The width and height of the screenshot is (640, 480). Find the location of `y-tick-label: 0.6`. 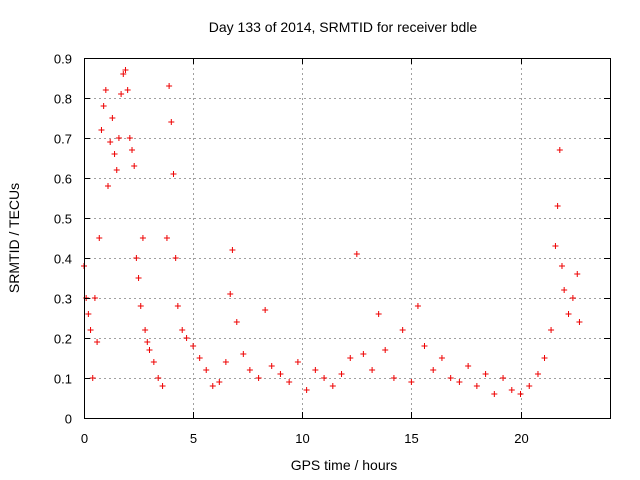

y-tick-label: 0.6 is located at coordinates (63, 179).